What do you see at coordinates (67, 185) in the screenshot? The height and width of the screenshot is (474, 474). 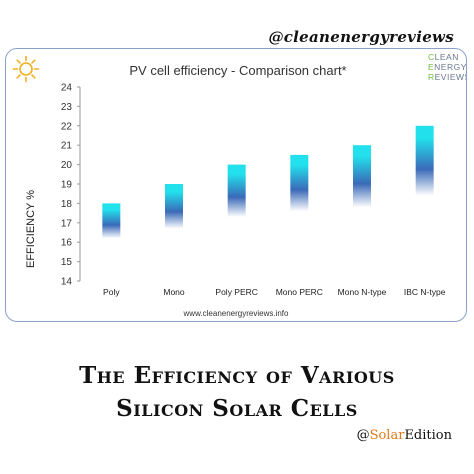 I see `y-tick-label: 19` at bounding box center [67, 185].